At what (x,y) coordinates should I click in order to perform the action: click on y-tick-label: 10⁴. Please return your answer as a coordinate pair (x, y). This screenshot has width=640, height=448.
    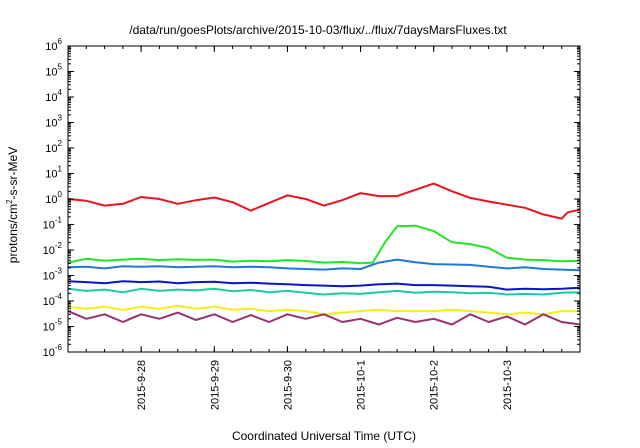
    Looking at the image, I should click on (53, 96).